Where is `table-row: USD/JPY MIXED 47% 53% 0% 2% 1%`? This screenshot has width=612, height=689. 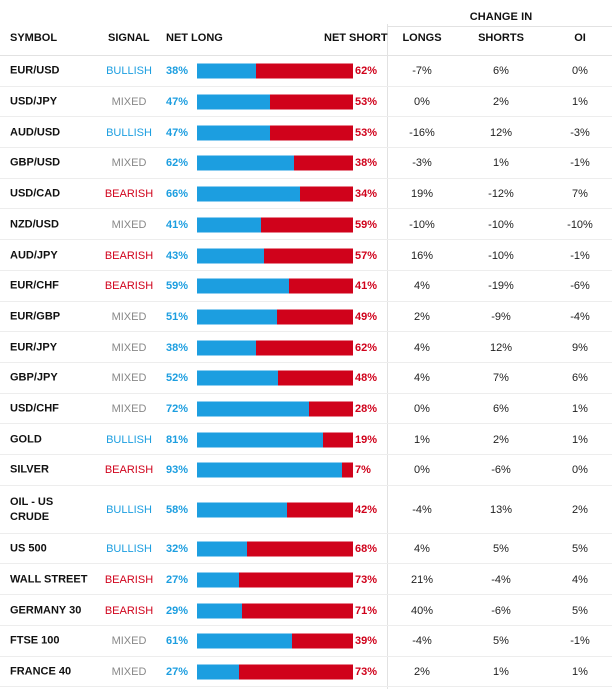
table-row: USD/JPY MIXED 47% 53% 0% 2% 1% is located at coordinates (306, 102).